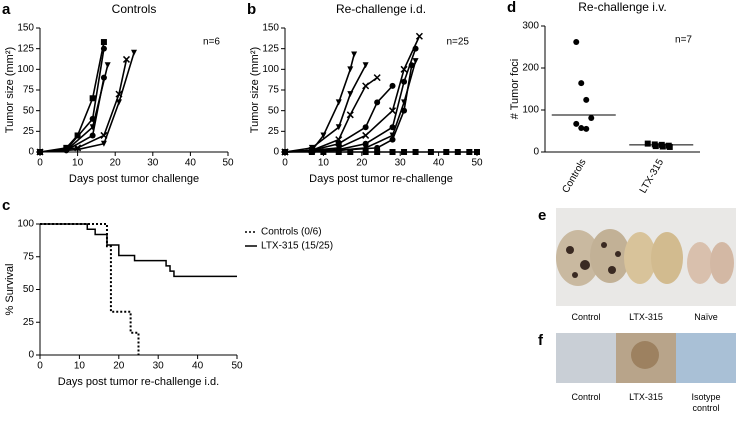 The height and width of the screenshot is (421, 738). I want to click on annotation: n=7, so click(683, 40).